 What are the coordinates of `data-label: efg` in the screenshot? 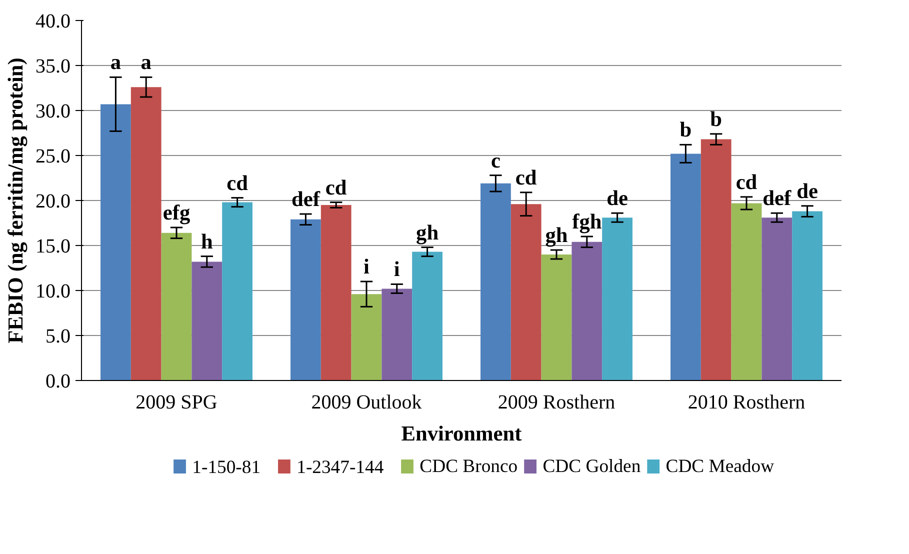 It's located at (176, 212).